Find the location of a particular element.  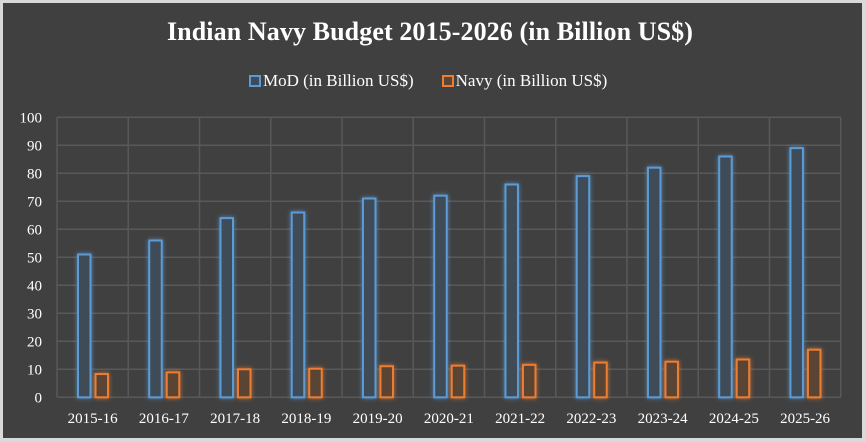

x-tick-label: 2020-21 is located at coordinates (449, 419).